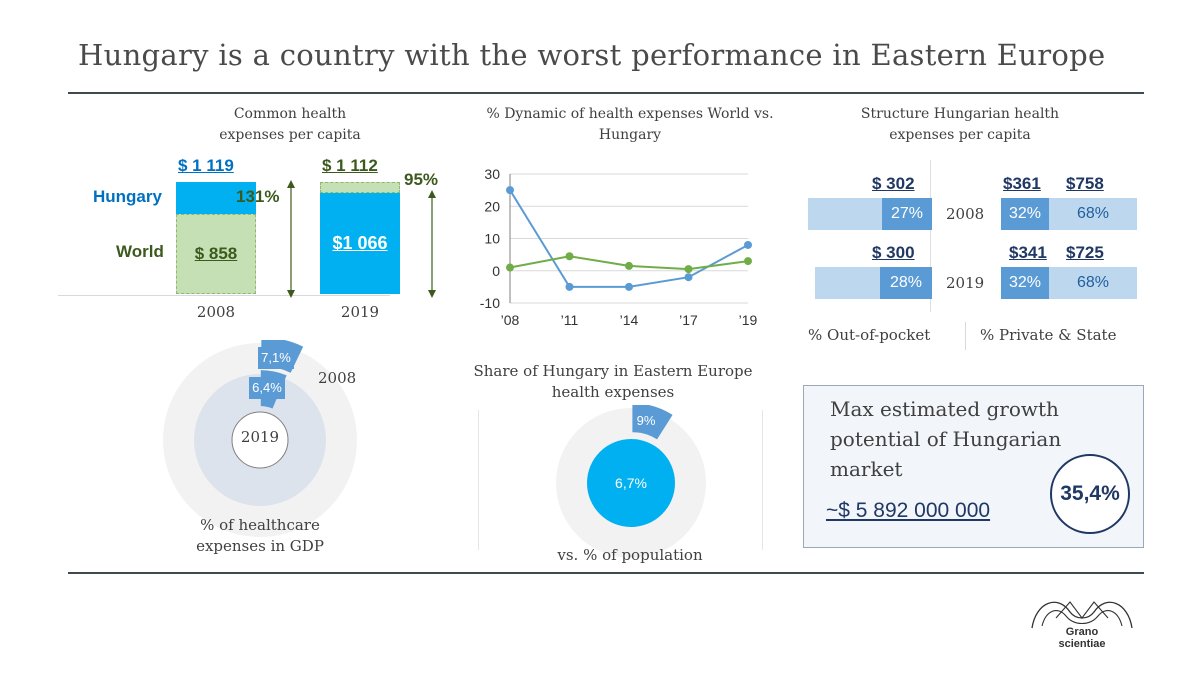 This screenshot has height=675, width=1200. I want to click on structure-year-2019: 2019, so click(965, 283).